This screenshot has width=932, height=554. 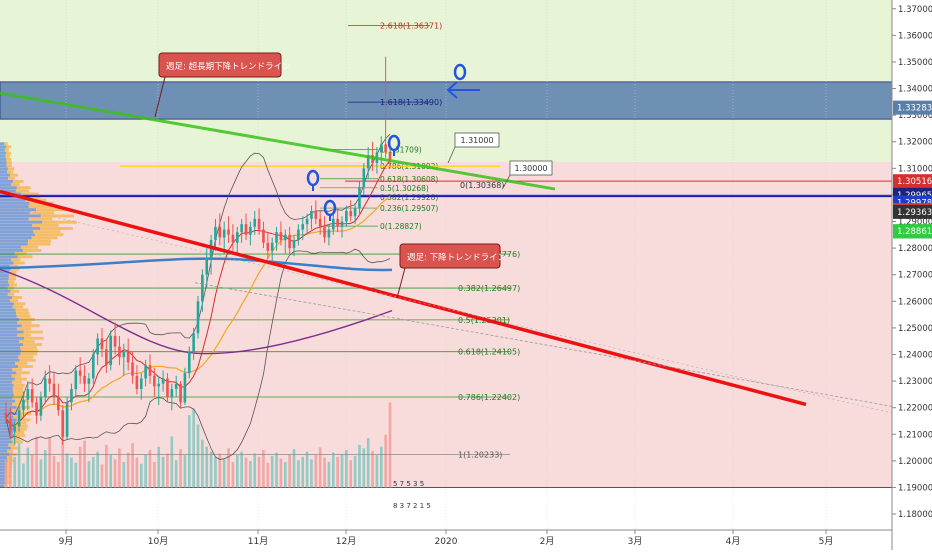 I want to click on moving-average-long-line, so click(x=196, y=311).